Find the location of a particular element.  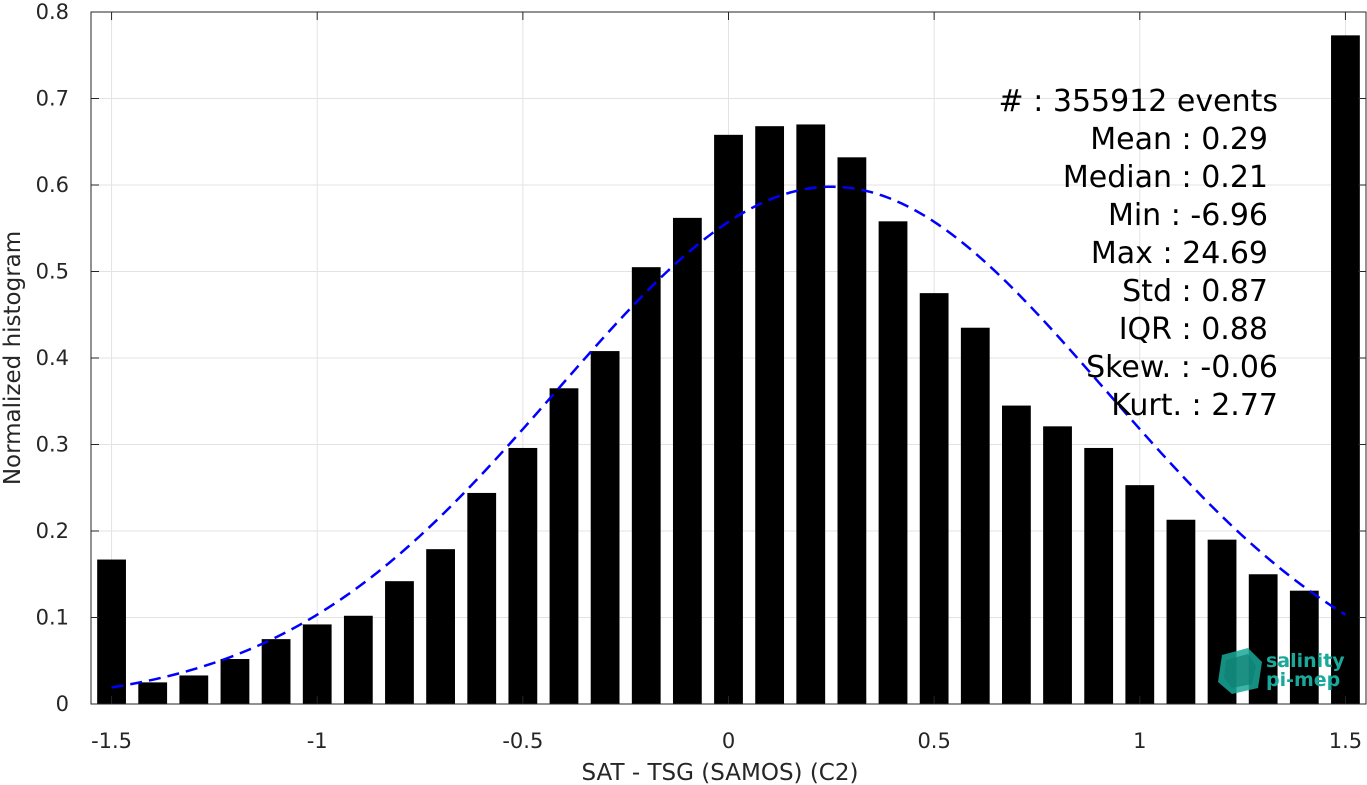

x-axis-title: SAT - TSG (SAMOS) (C2) is located at coordinates (720, 772).